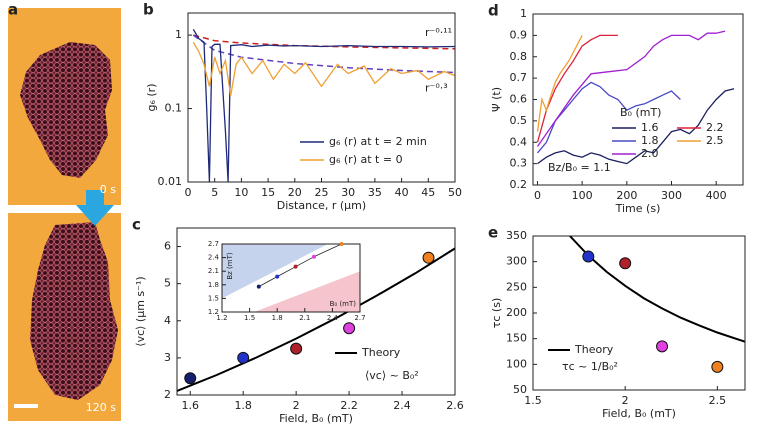 This screenshot has width=758, height=431. I want to click on legend-label: 2.2, so click(715, 127).